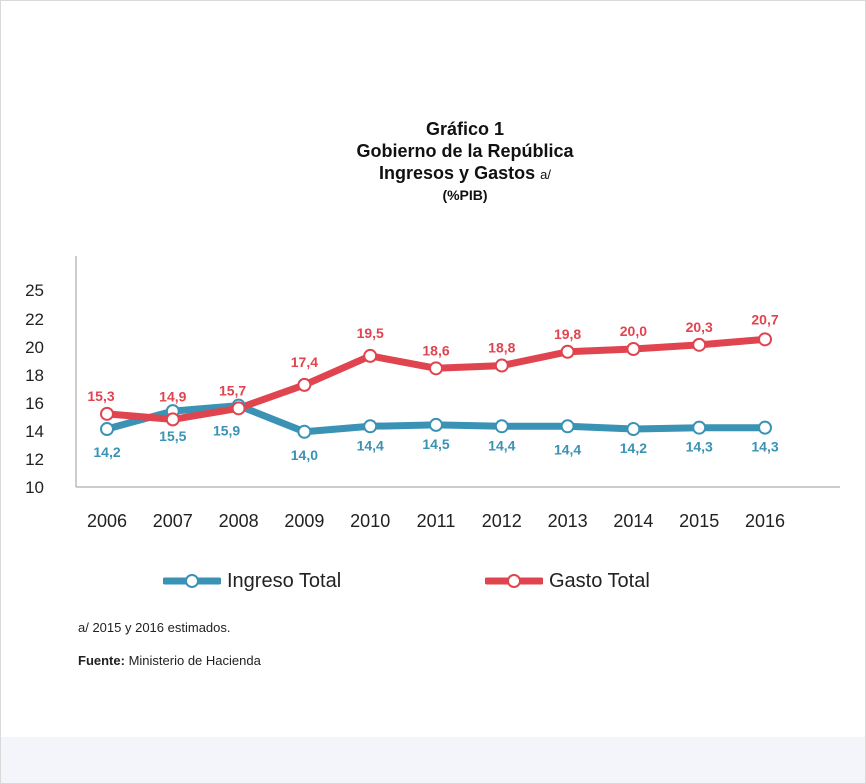 This screenshot has height=784, width=866. Describe the element at coordinates (34, 431) in the screenshot. I see `y-tick-label: 14` at that location.